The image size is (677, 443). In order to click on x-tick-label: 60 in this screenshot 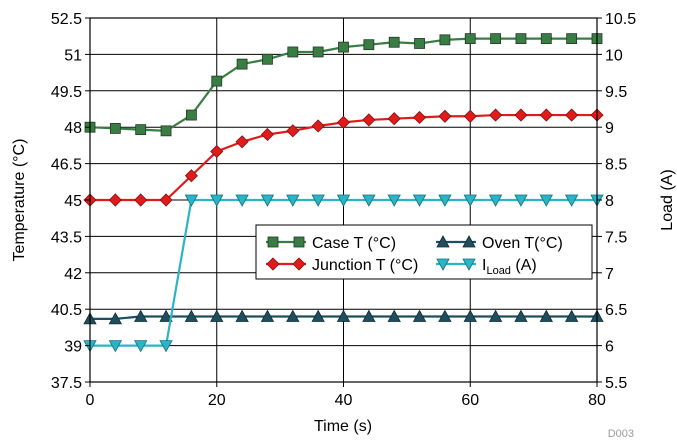, I will do `click(470, 400)`.